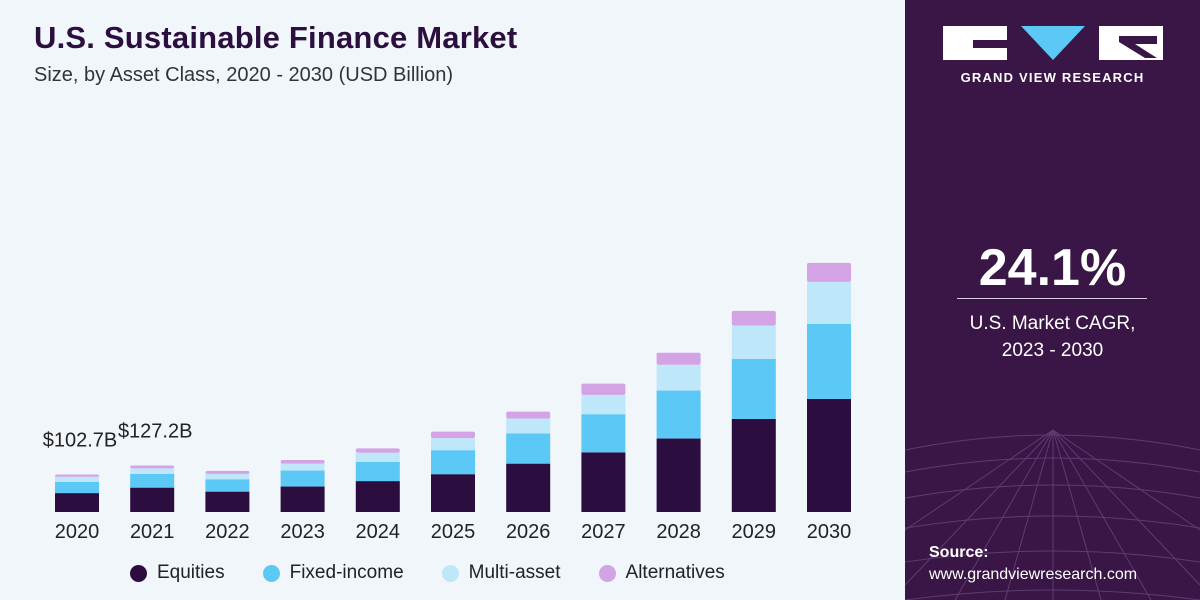  Describe the element at coordinates (528, 532) in the screenshot. I see `x-tick-label-2026: 2026` at that location.